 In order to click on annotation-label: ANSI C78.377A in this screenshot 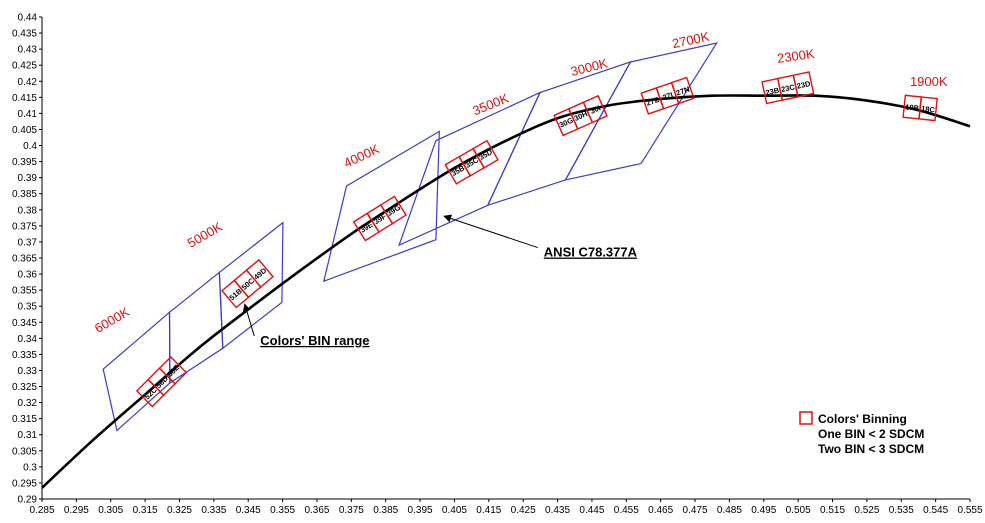, I will do `click(591, 252)`.